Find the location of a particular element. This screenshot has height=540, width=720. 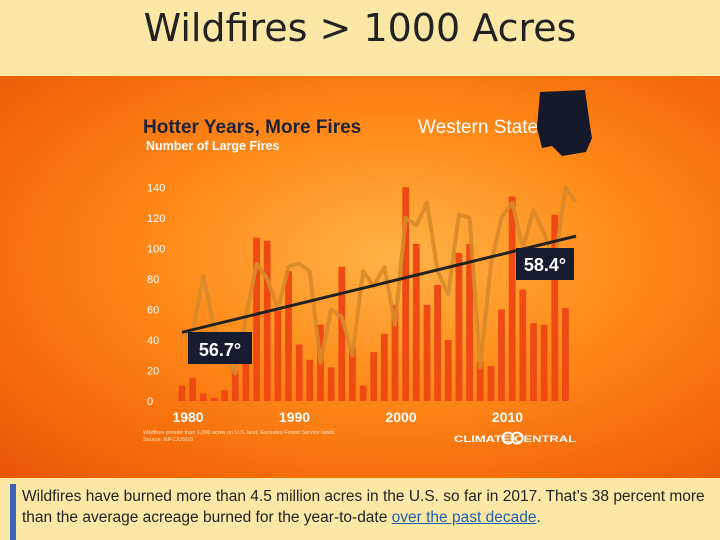

bar-2002 is located at coordinates (416, 322).